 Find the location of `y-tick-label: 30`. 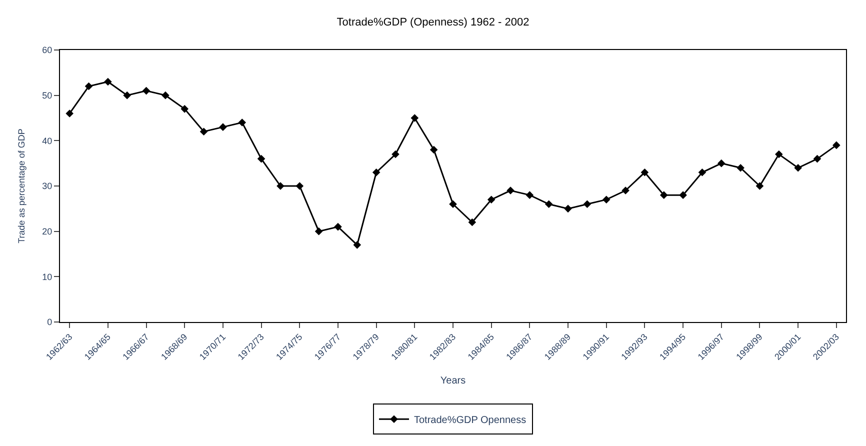

y-tick-label: 30 is located at coordinates (47, 186).